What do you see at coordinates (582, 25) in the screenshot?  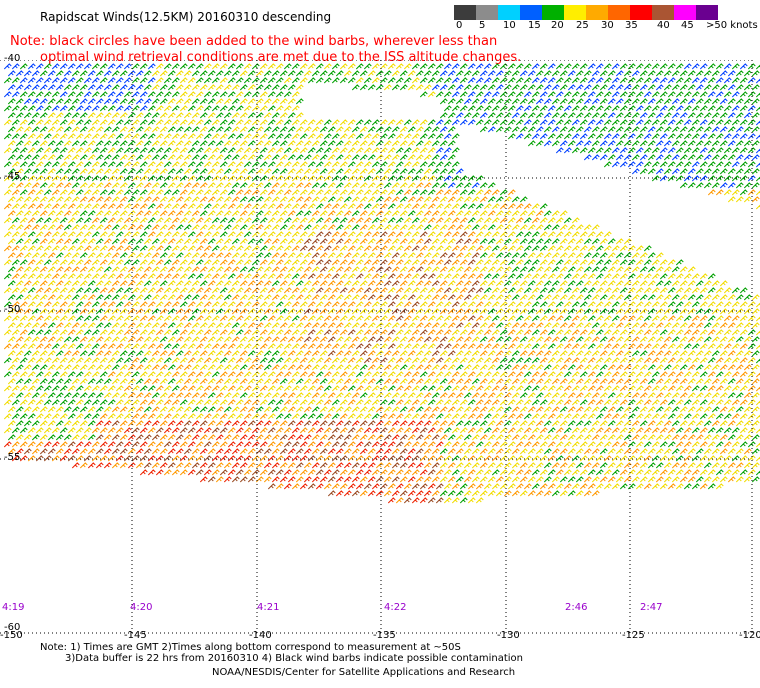 I see `color-scale-label: 25` at bounding box center [582, 25].